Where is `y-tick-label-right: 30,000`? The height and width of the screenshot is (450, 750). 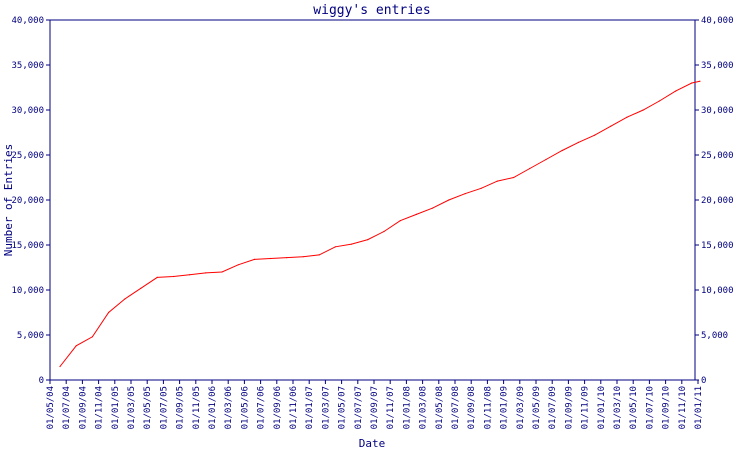
y-tick-label-right: 30,000 is located at coordinates (717, 111).